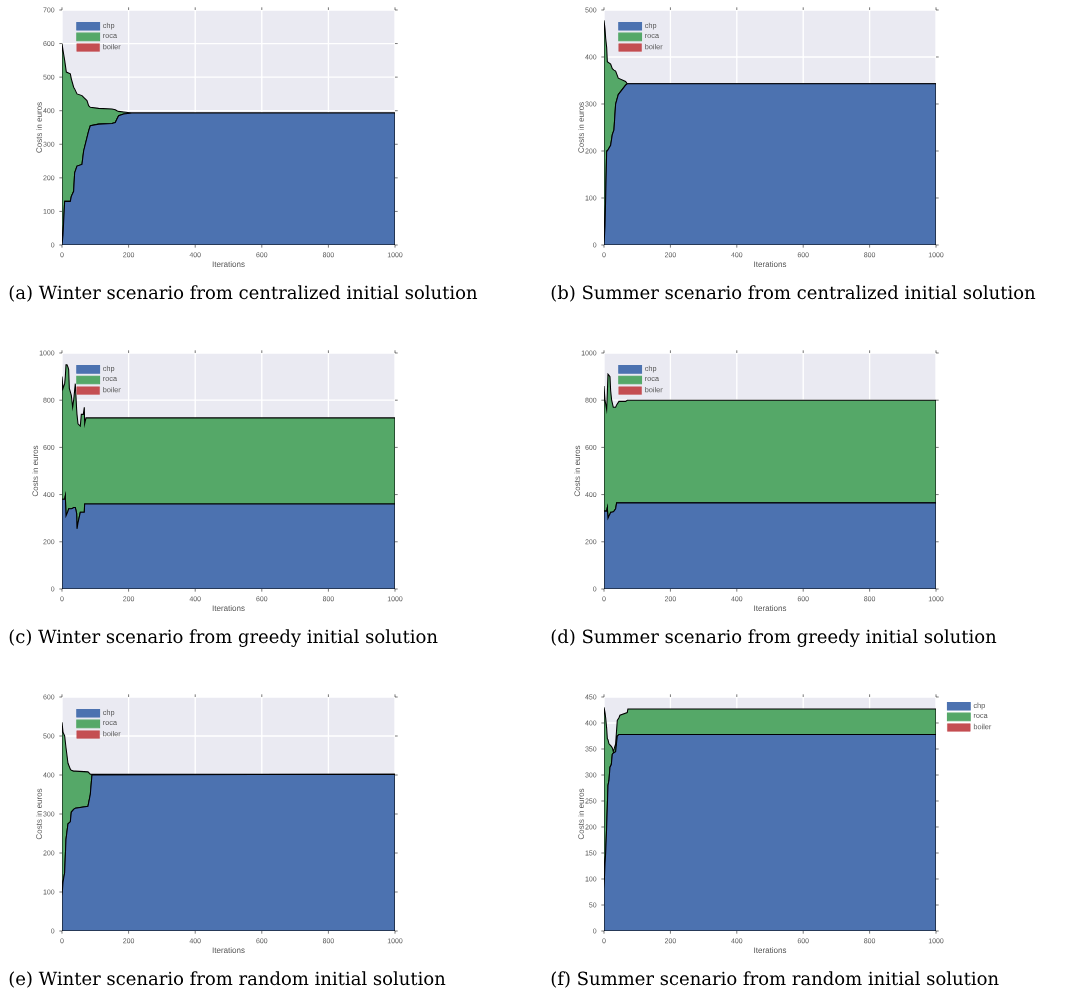  I want to click on text: (c) Winter scenario from greedy initial solution, so click(223, 638).